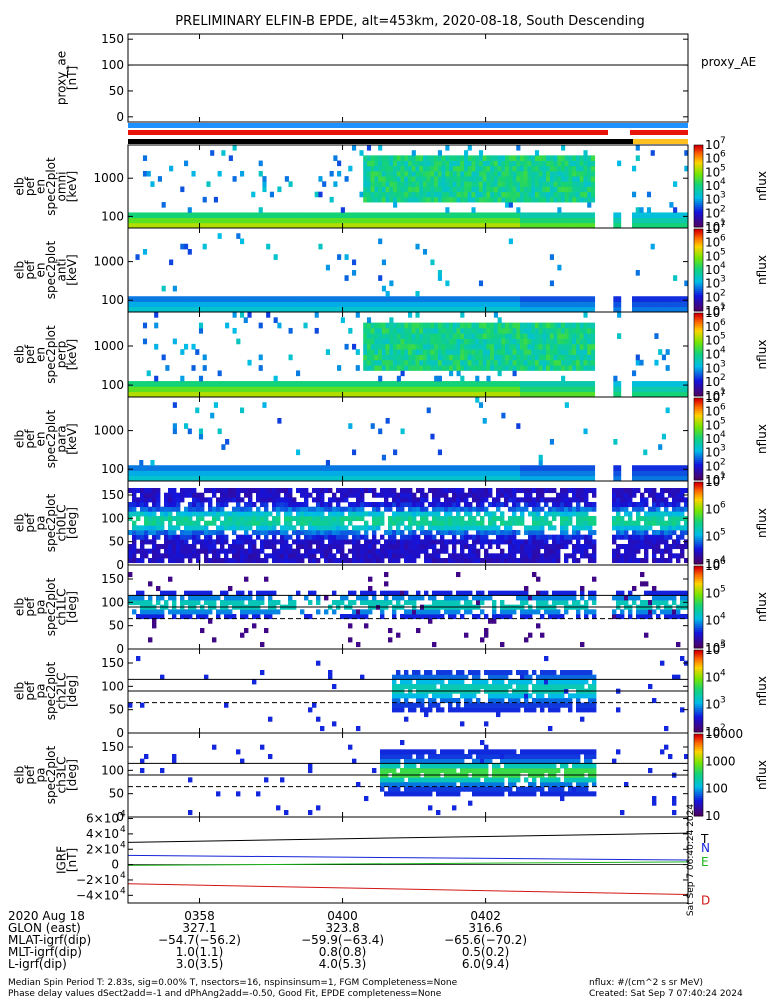  What do you see at coordinates (408, 78) in the screenshot?
I see `panel-frame-proxy_ae` at bounding box center [408, 78].